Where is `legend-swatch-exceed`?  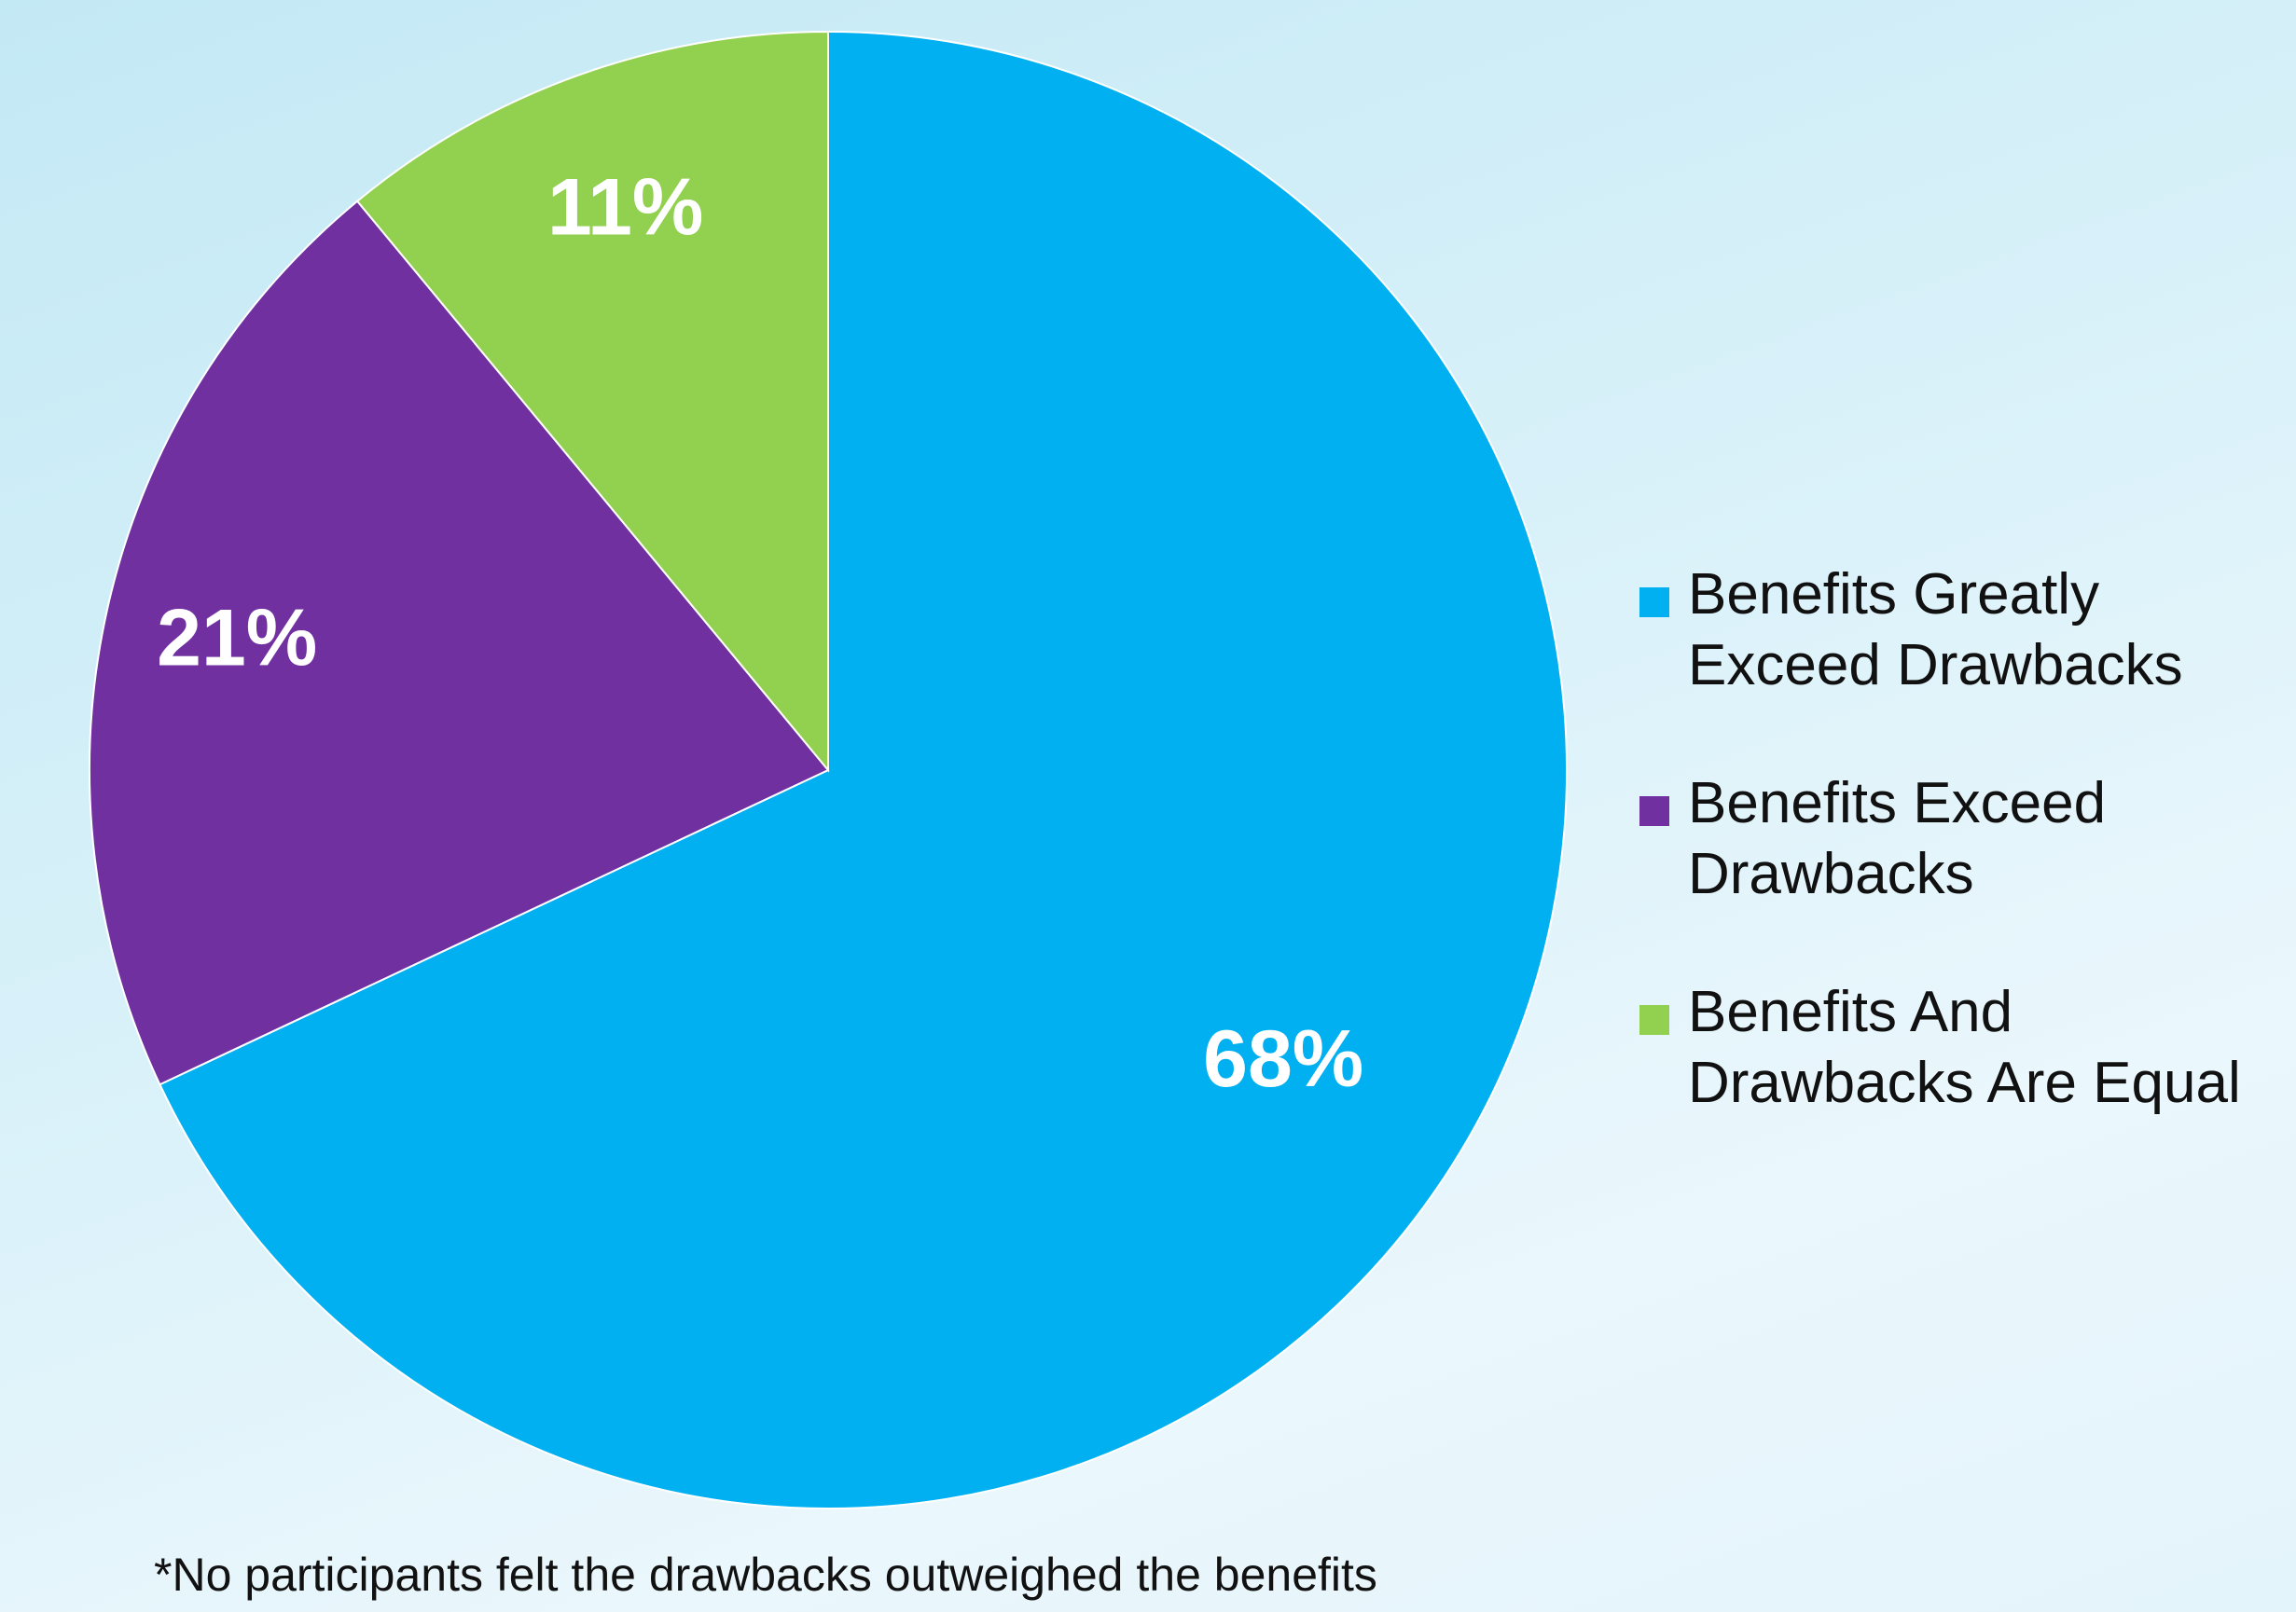 legend-swatch-exceed is located at coordinates (1654, 811).